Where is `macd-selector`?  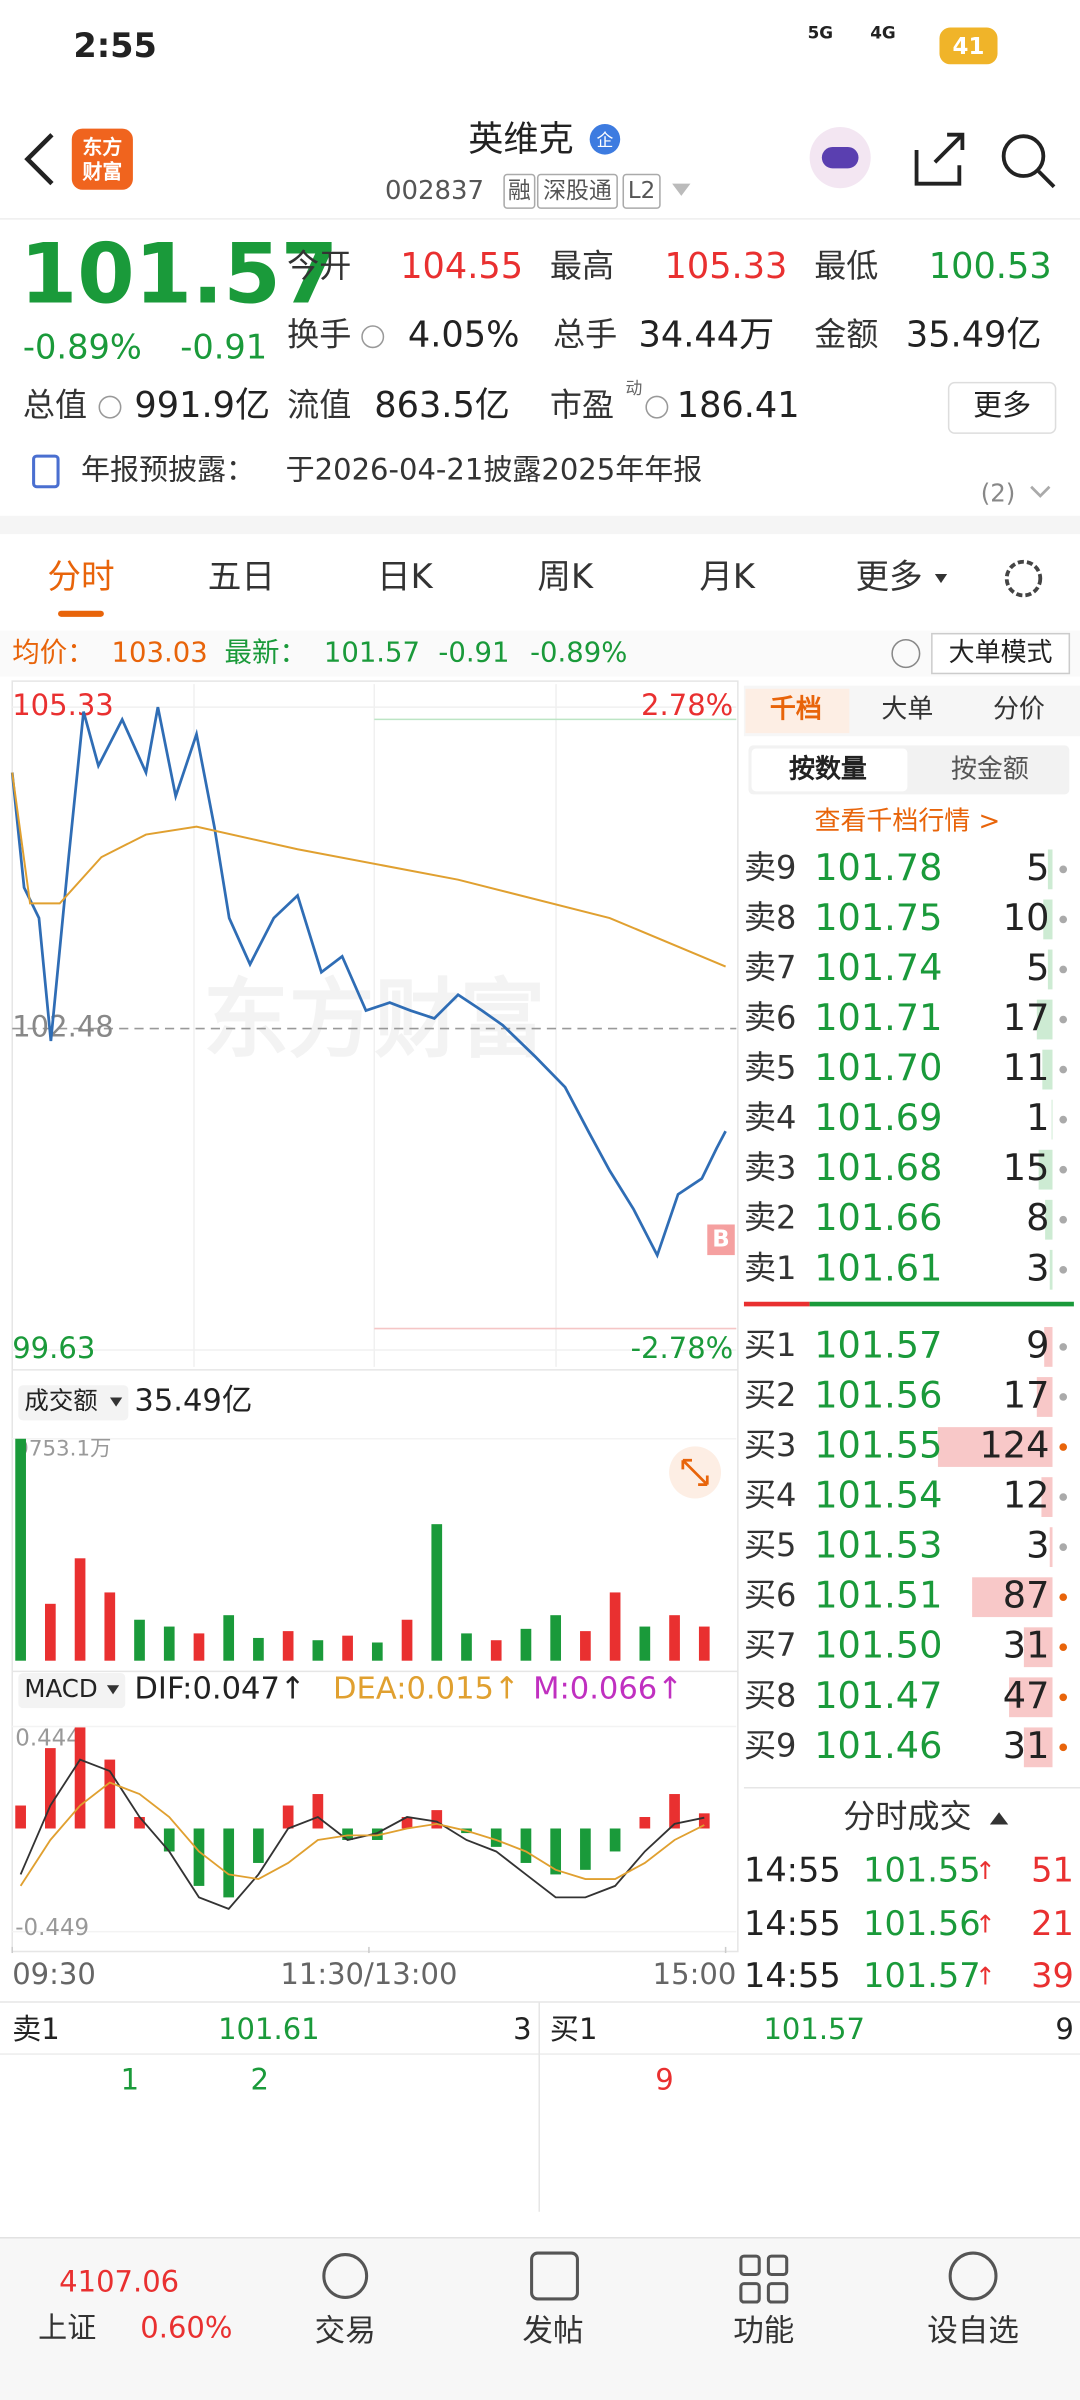
macd-selector is located at coordinates (72, 1690).